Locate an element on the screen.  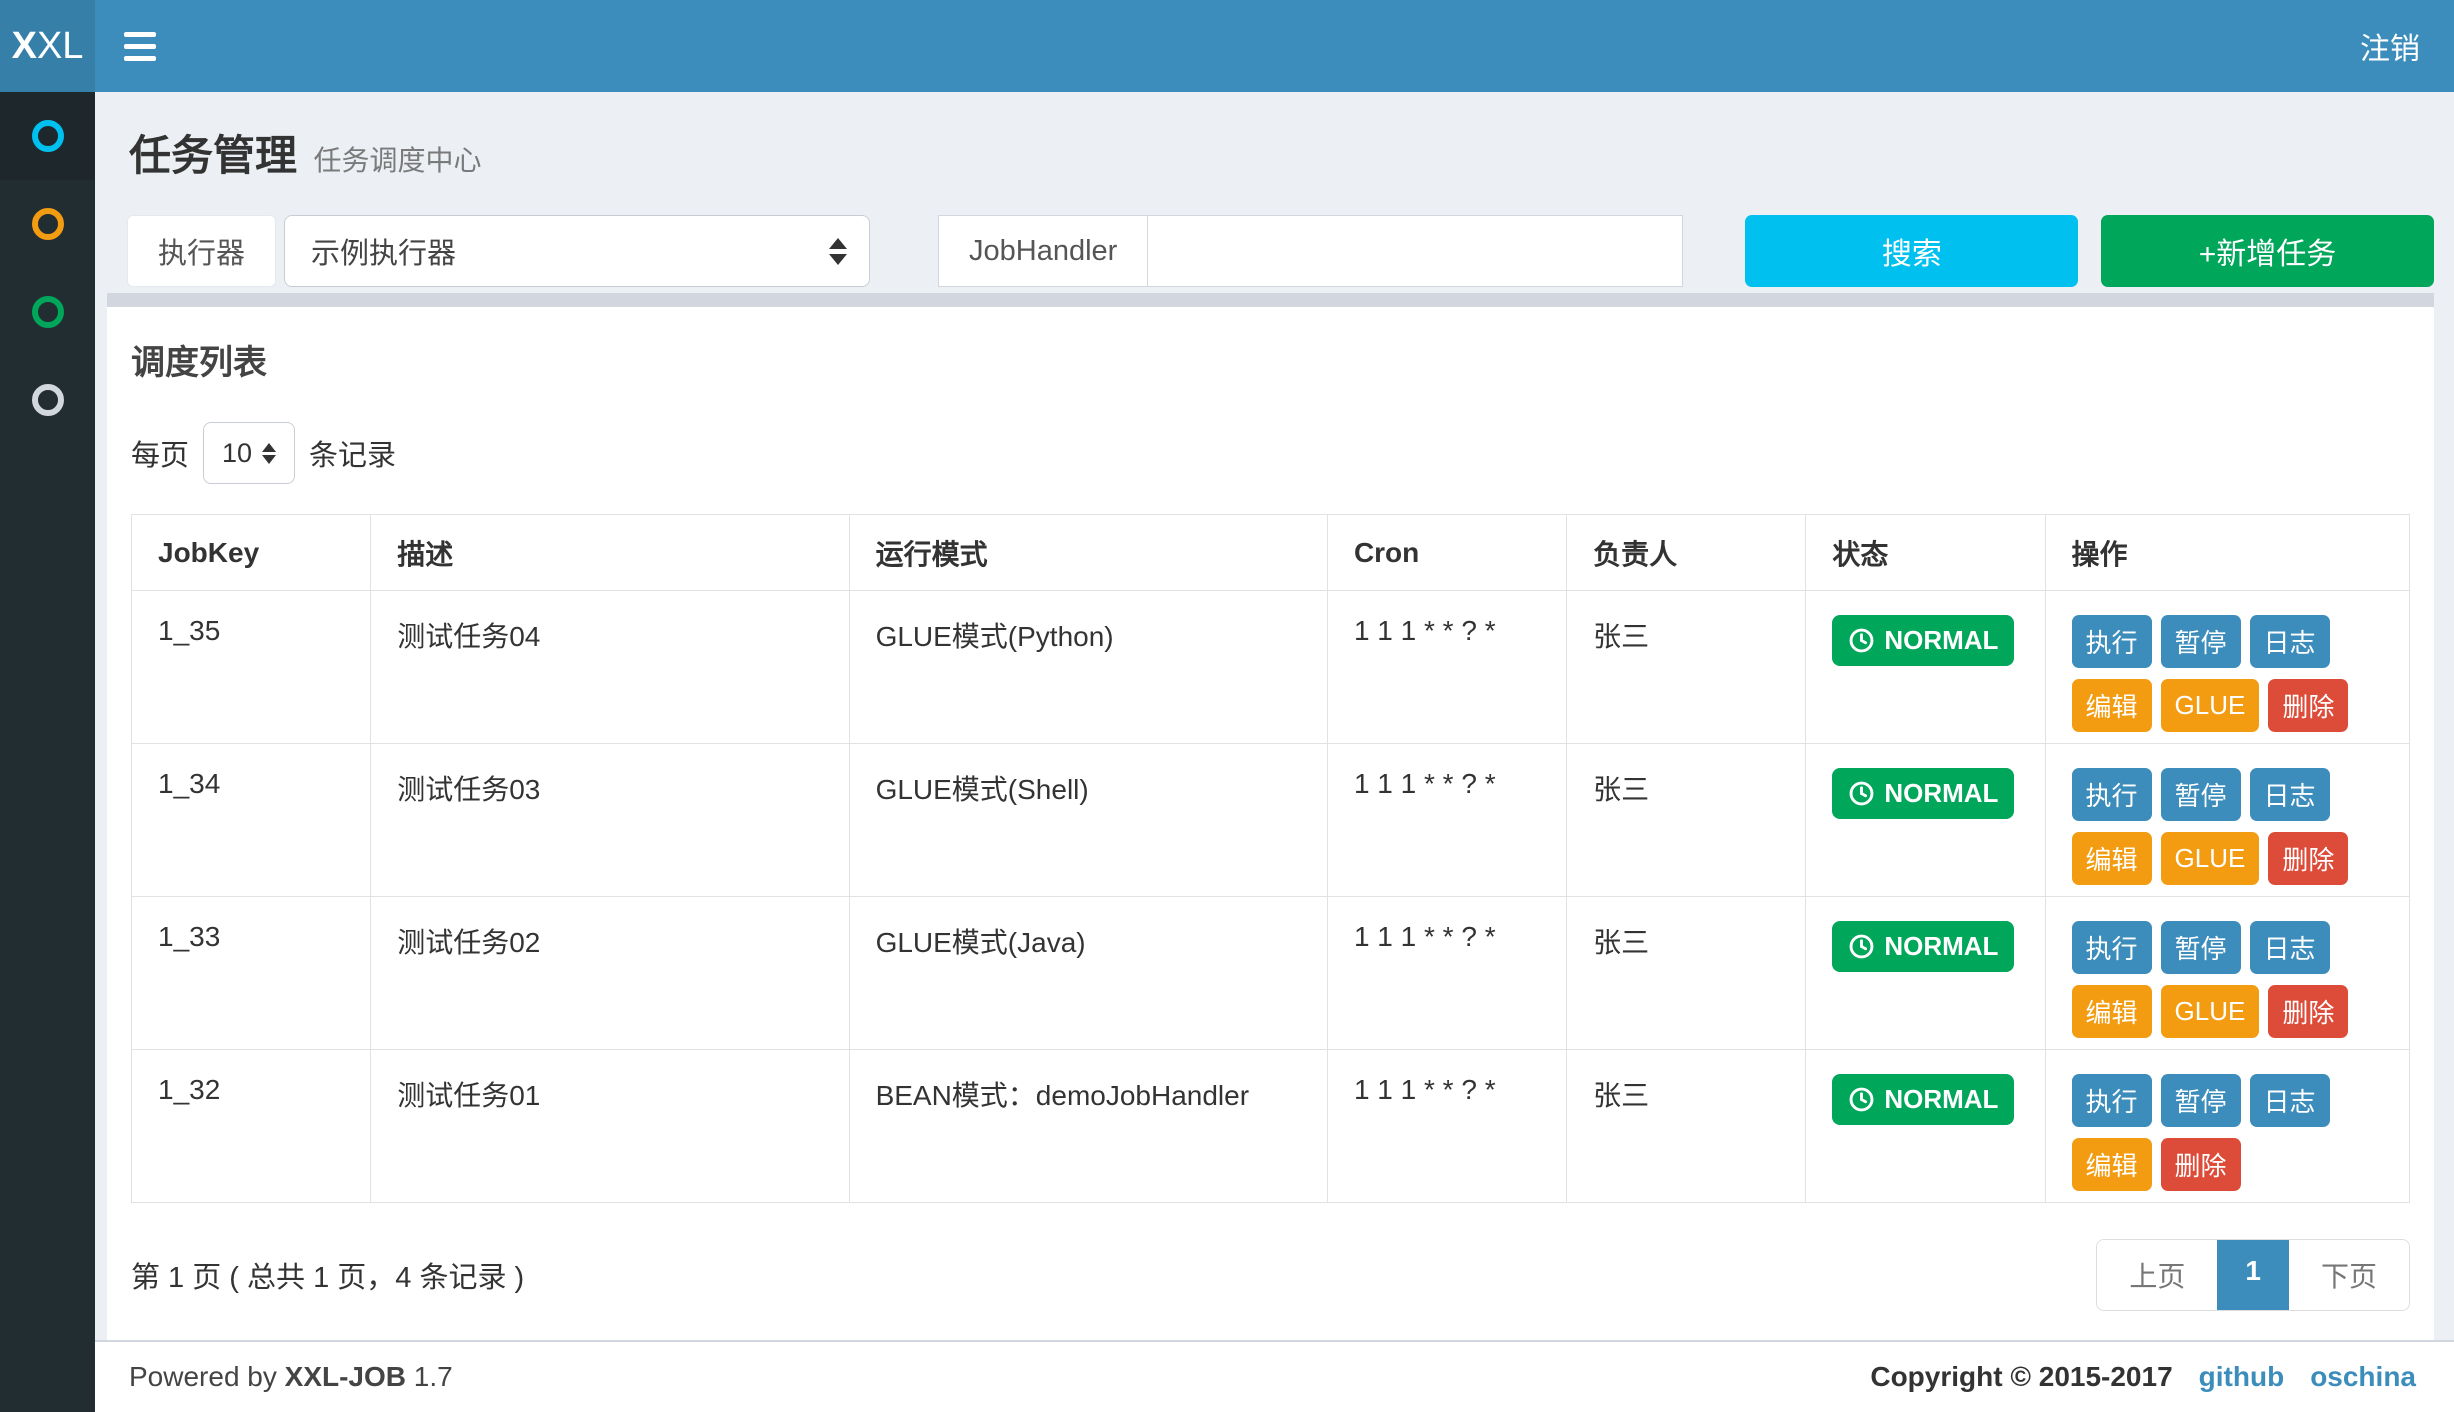
desc-cell: 测试任务04 is located at coordinates (610, 667).